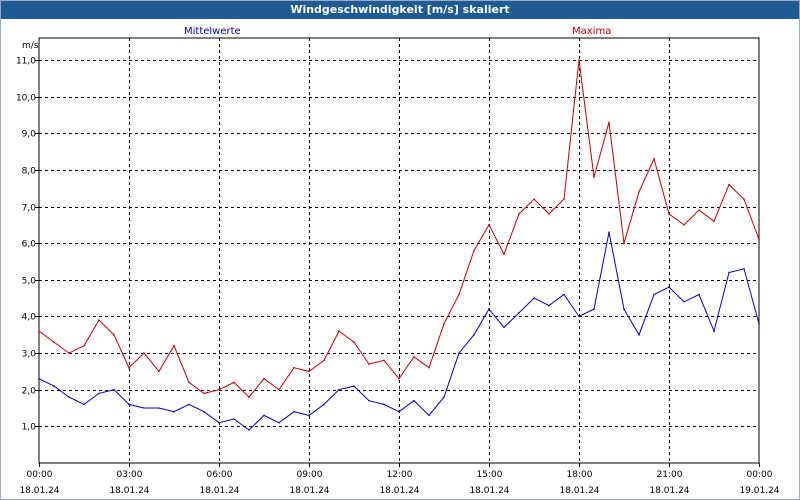 This screenshot has width=800, height=500. I want to click on y-tick-label: 11,0, so click(26, 62).